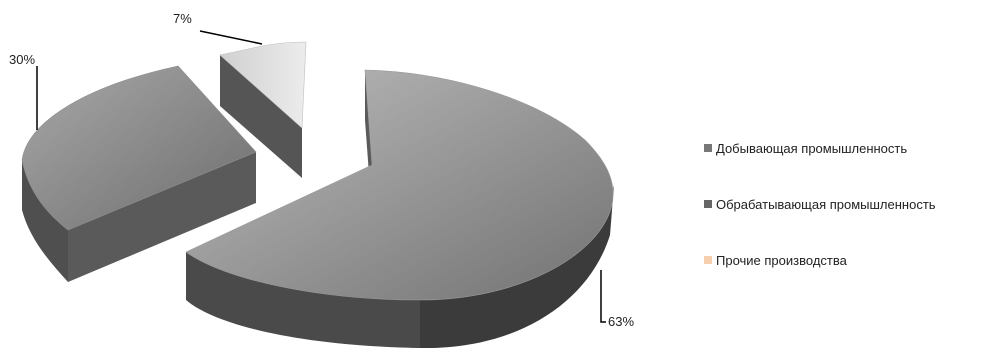 The width and height of the screenshot is (1007, 354). I want to click on slice-cut-manufacturing, so click(162, 217).